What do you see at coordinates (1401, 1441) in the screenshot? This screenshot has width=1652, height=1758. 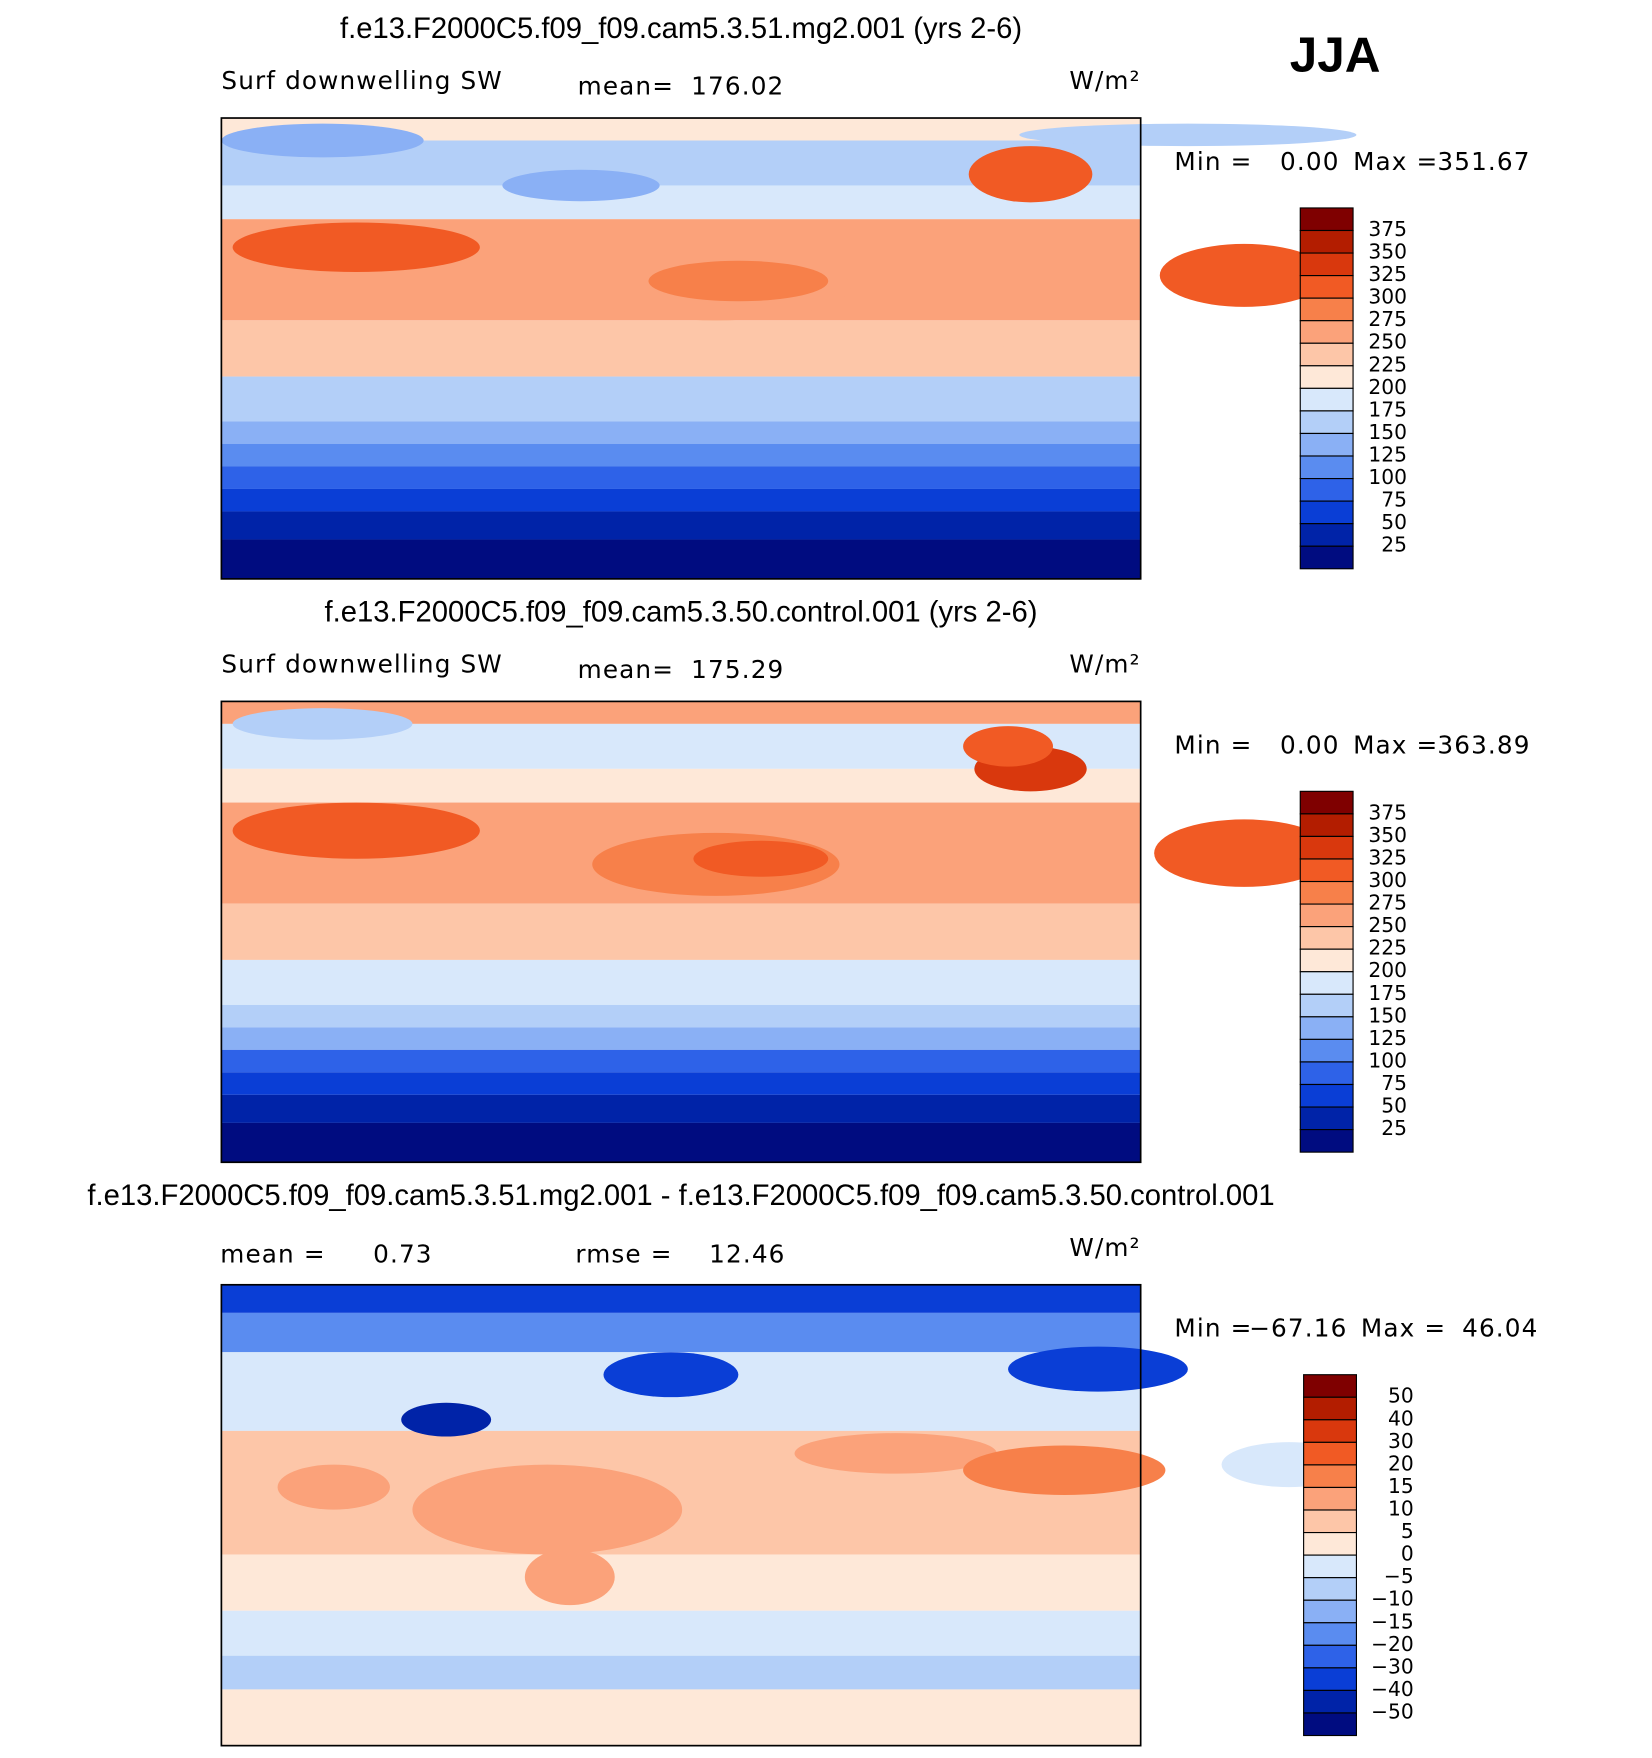 I see `colorbar-label: 30` at bounding box center [1401, 1441].